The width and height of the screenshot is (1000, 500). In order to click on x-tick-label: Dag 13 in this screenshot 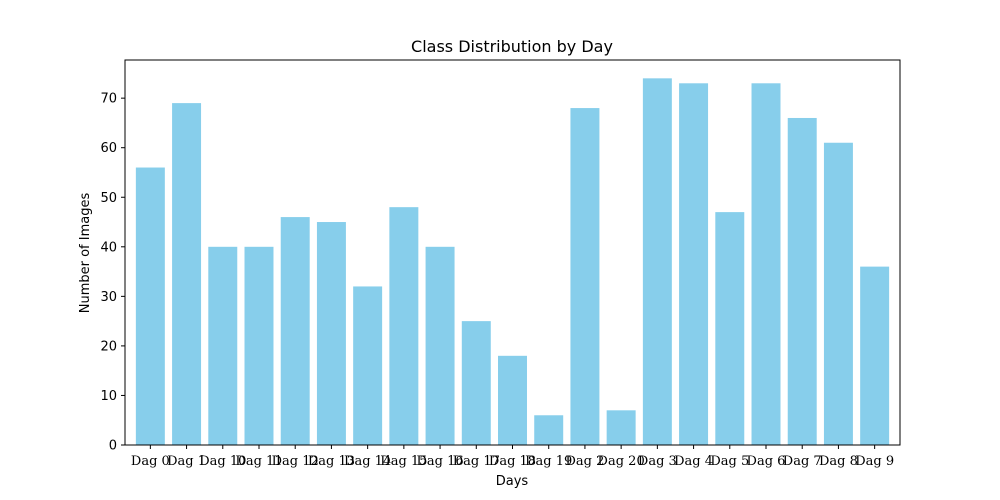, I will do `click(331, 461)`.